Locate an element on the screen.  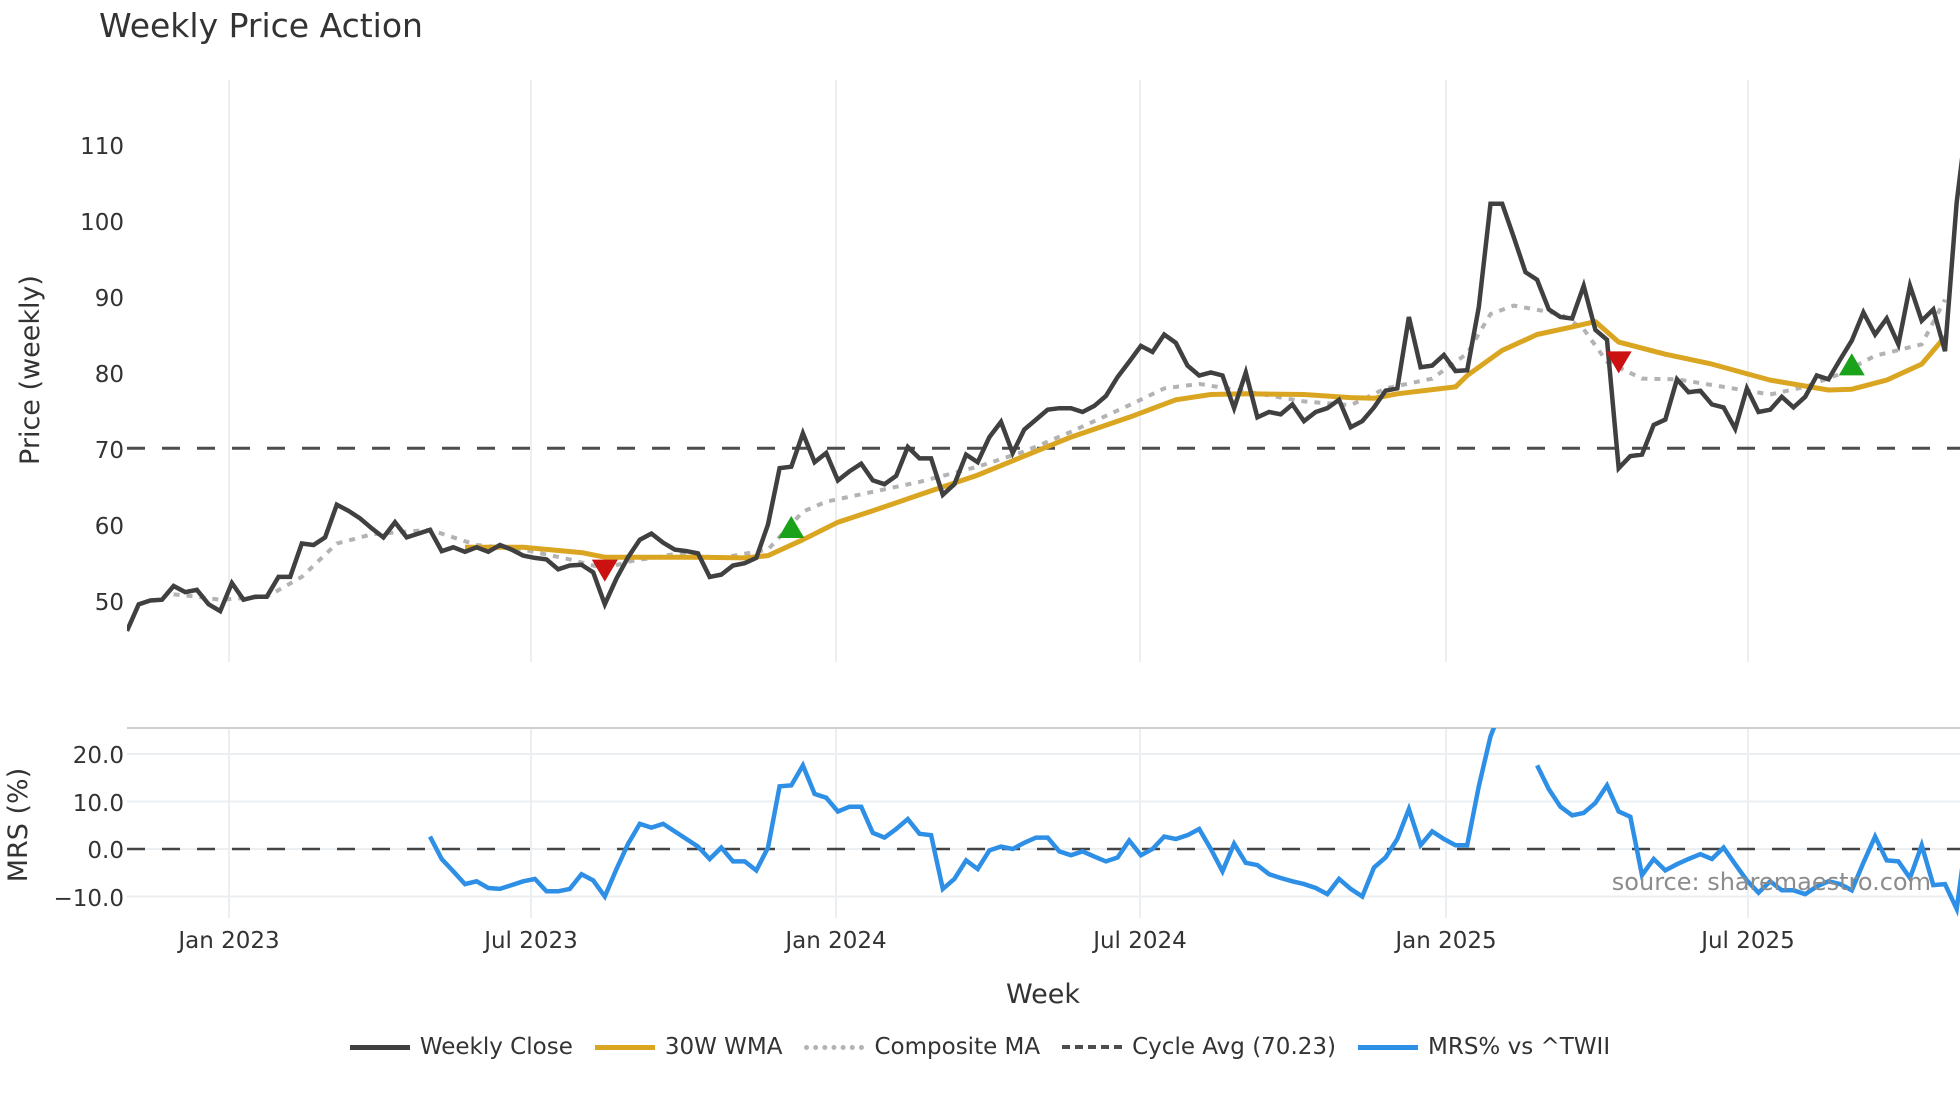
x-tick: Jan 2024 is located at coordinates (834, 941).